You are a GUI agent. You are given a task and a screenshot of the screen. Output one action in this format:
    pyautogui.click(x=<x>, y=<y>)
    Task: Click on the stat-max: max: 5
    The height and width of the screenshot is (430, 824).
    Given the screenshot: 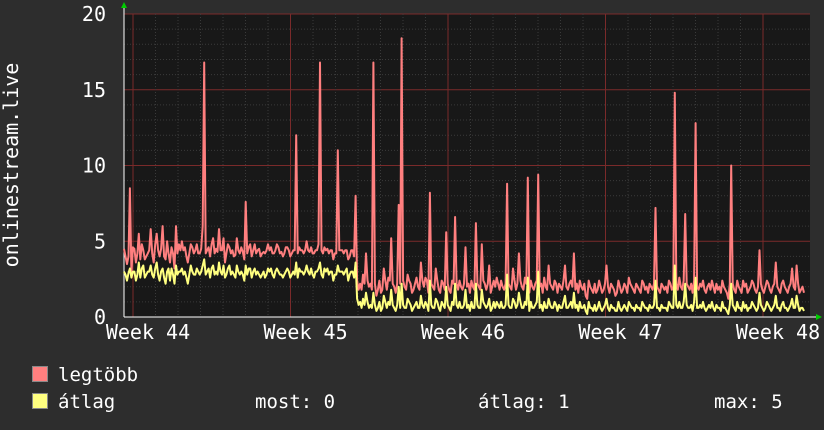 What is the action you would take?
    pyautogui.click(x=748, y=402)
    